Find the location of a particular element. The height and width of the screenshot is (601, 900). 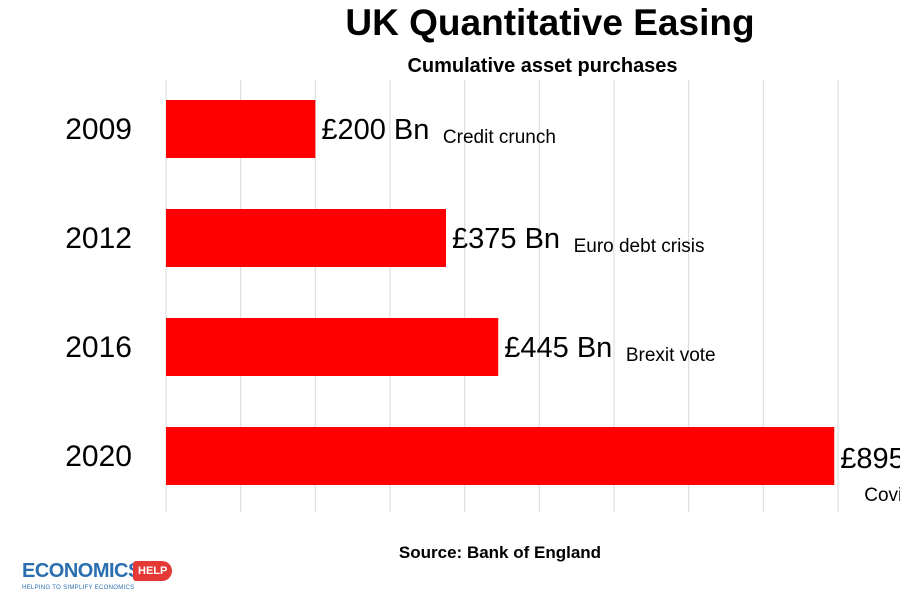

data-label: £445 Bn is located at coordinates (558, 348).